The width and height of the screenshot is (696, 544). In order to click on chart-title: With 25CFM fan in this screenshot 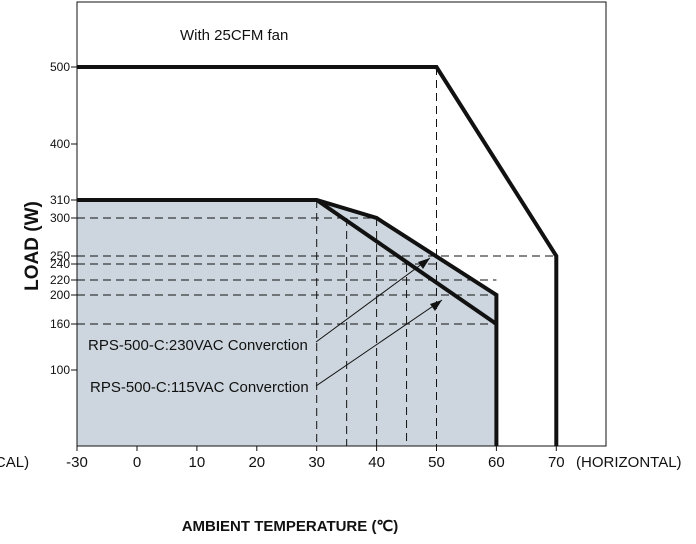, I will do `click(234, 35)`.